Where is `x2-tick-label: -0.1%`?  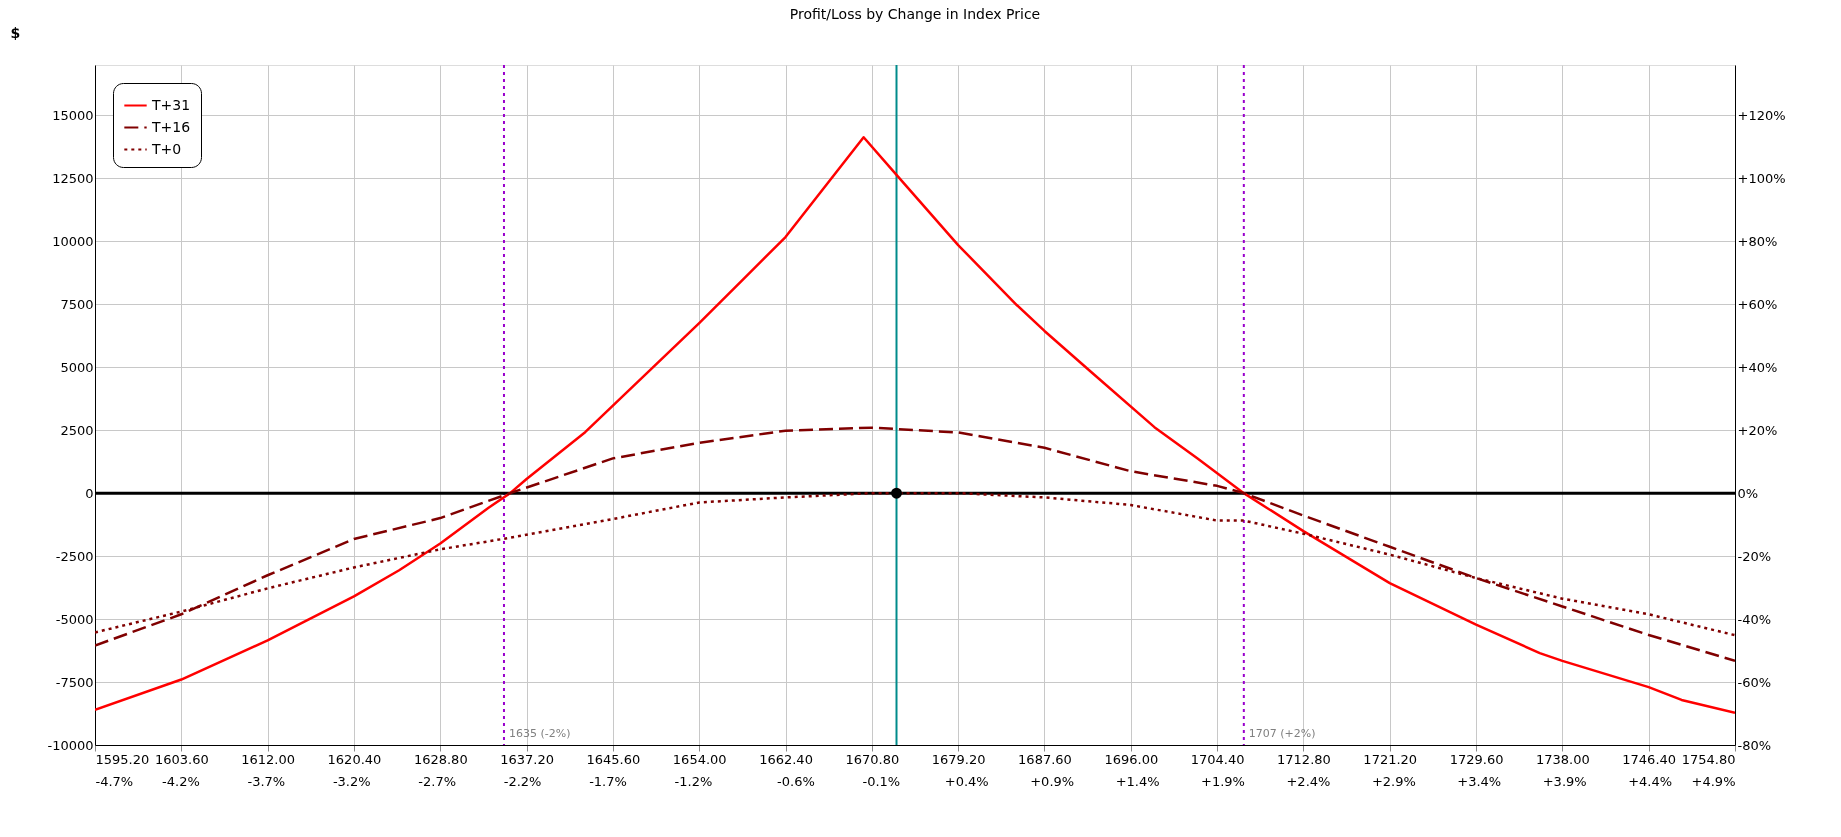
x2-tick-label: -0.1% is located at coordinates (881, 781).